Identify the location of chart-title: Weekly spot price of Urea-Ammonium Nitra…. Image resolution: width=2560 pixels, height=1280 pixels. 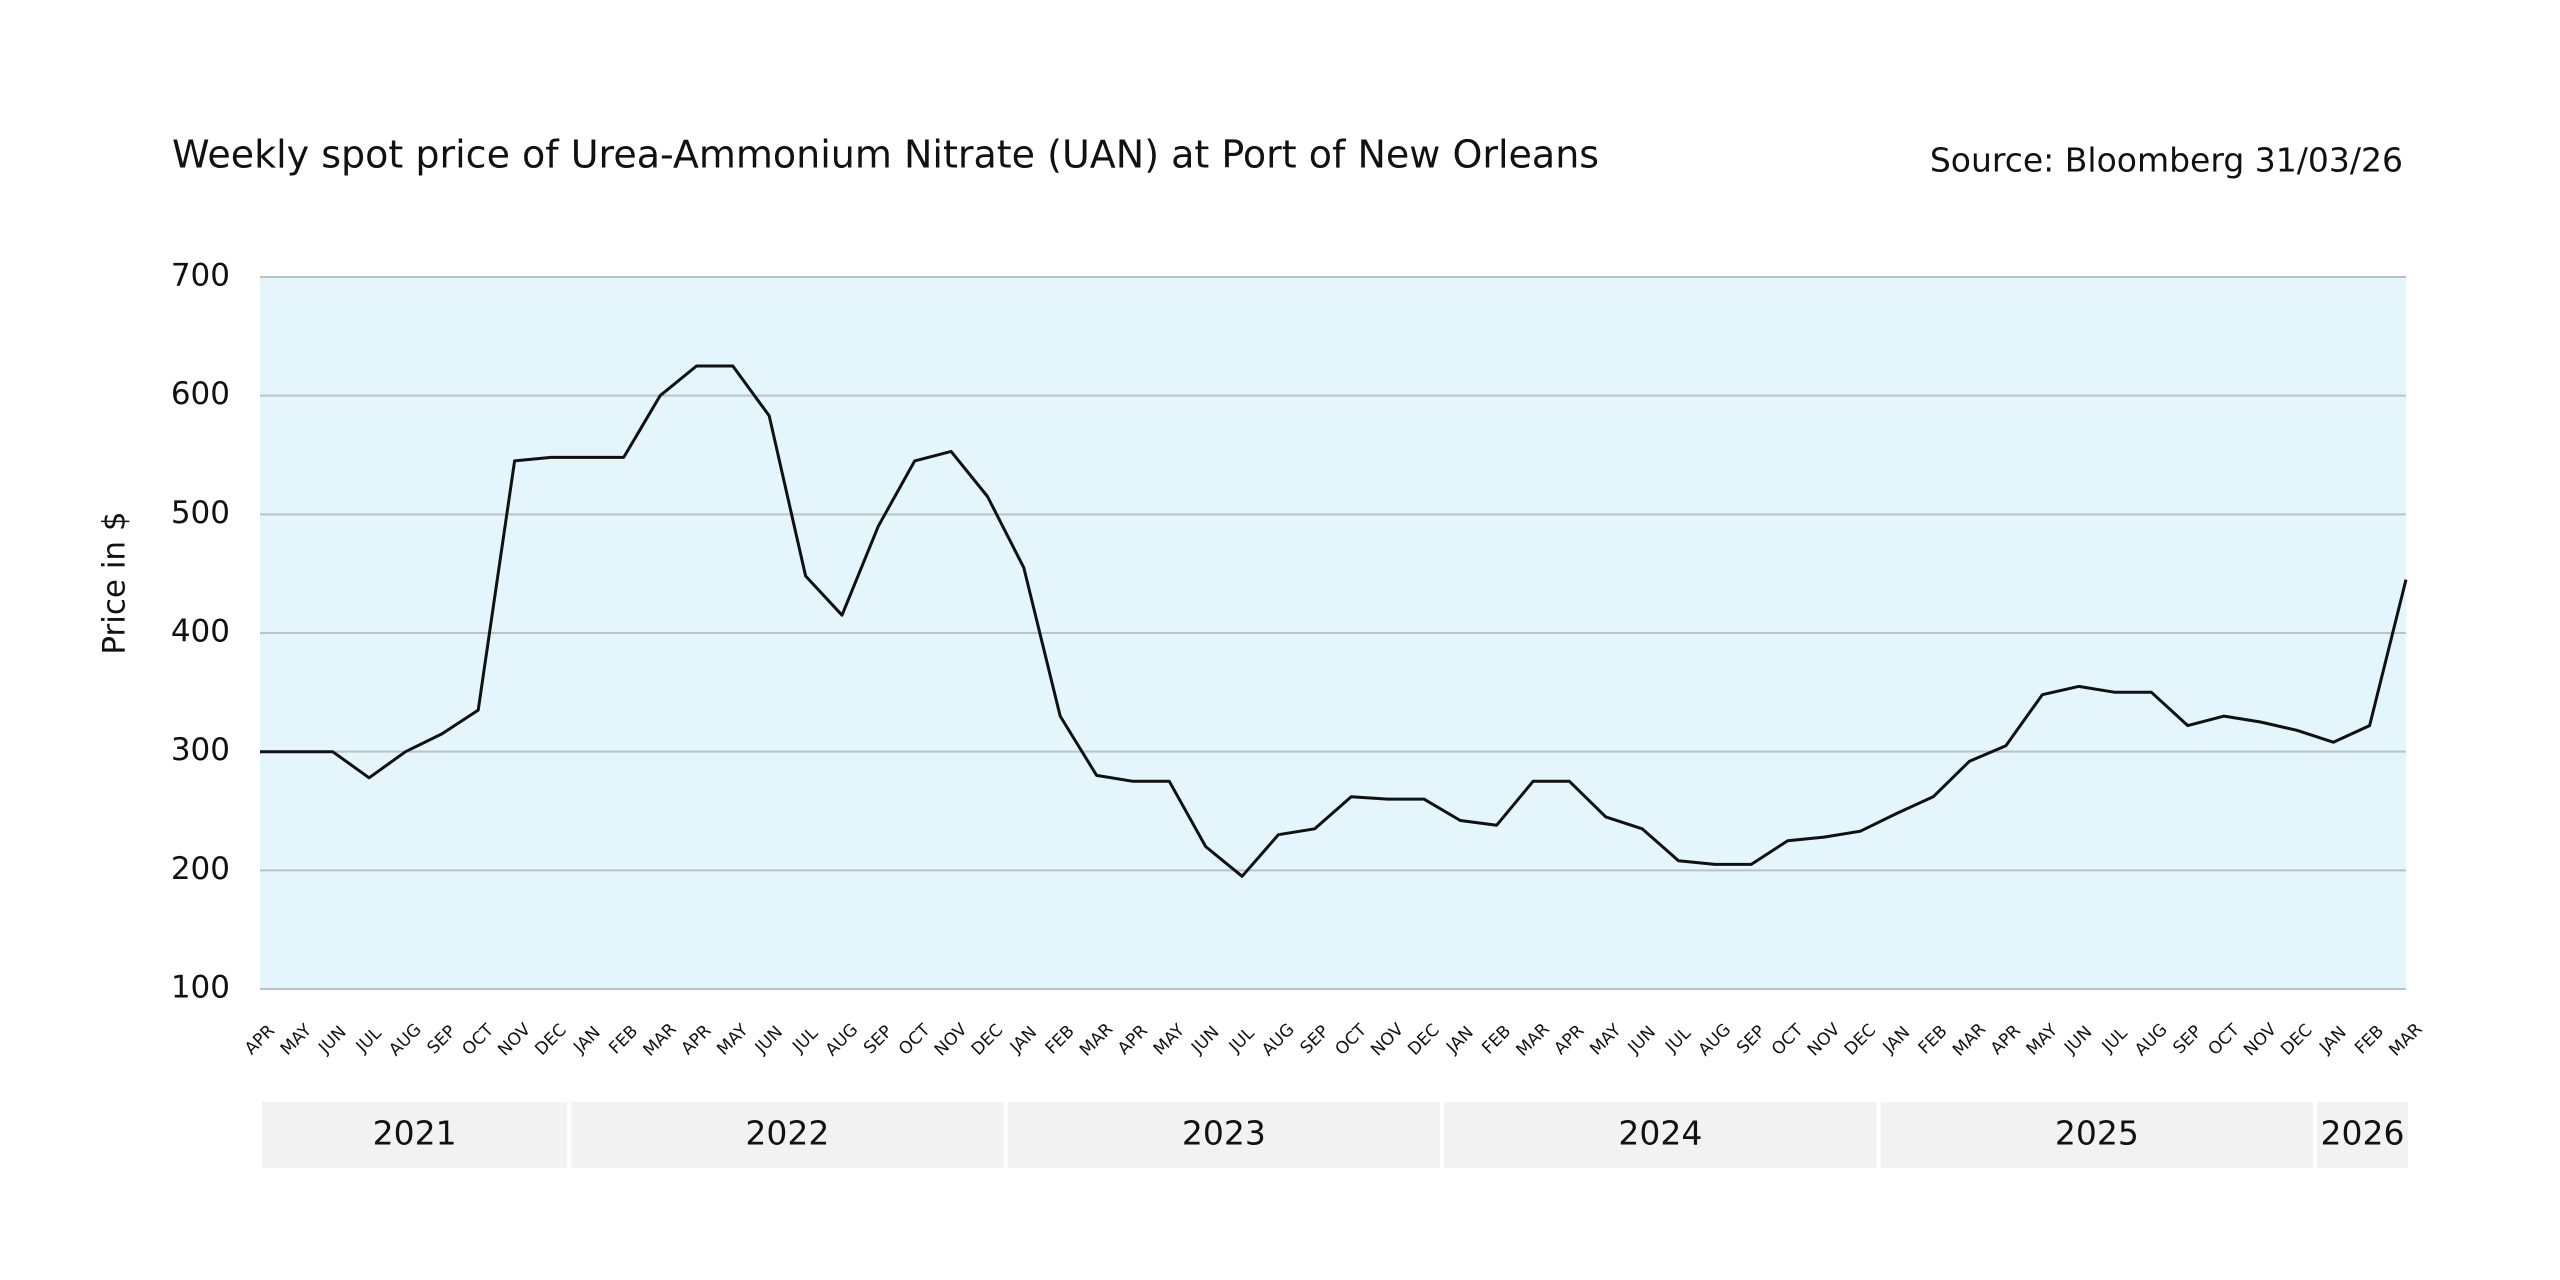
(885, 155).